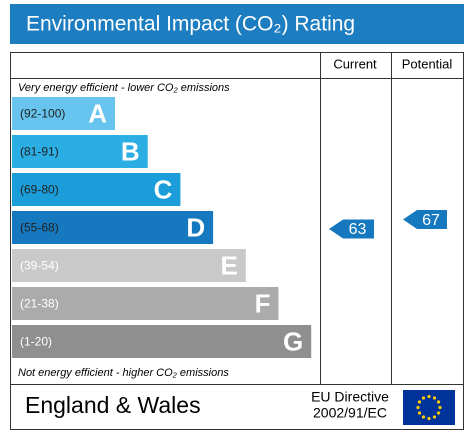 The width and height of the screenshot is (474, 437). What do you see at coordinates (350, 413) in the screenshot?
I see `directive: 2002/91/EC` at bounding box center [350, 413].